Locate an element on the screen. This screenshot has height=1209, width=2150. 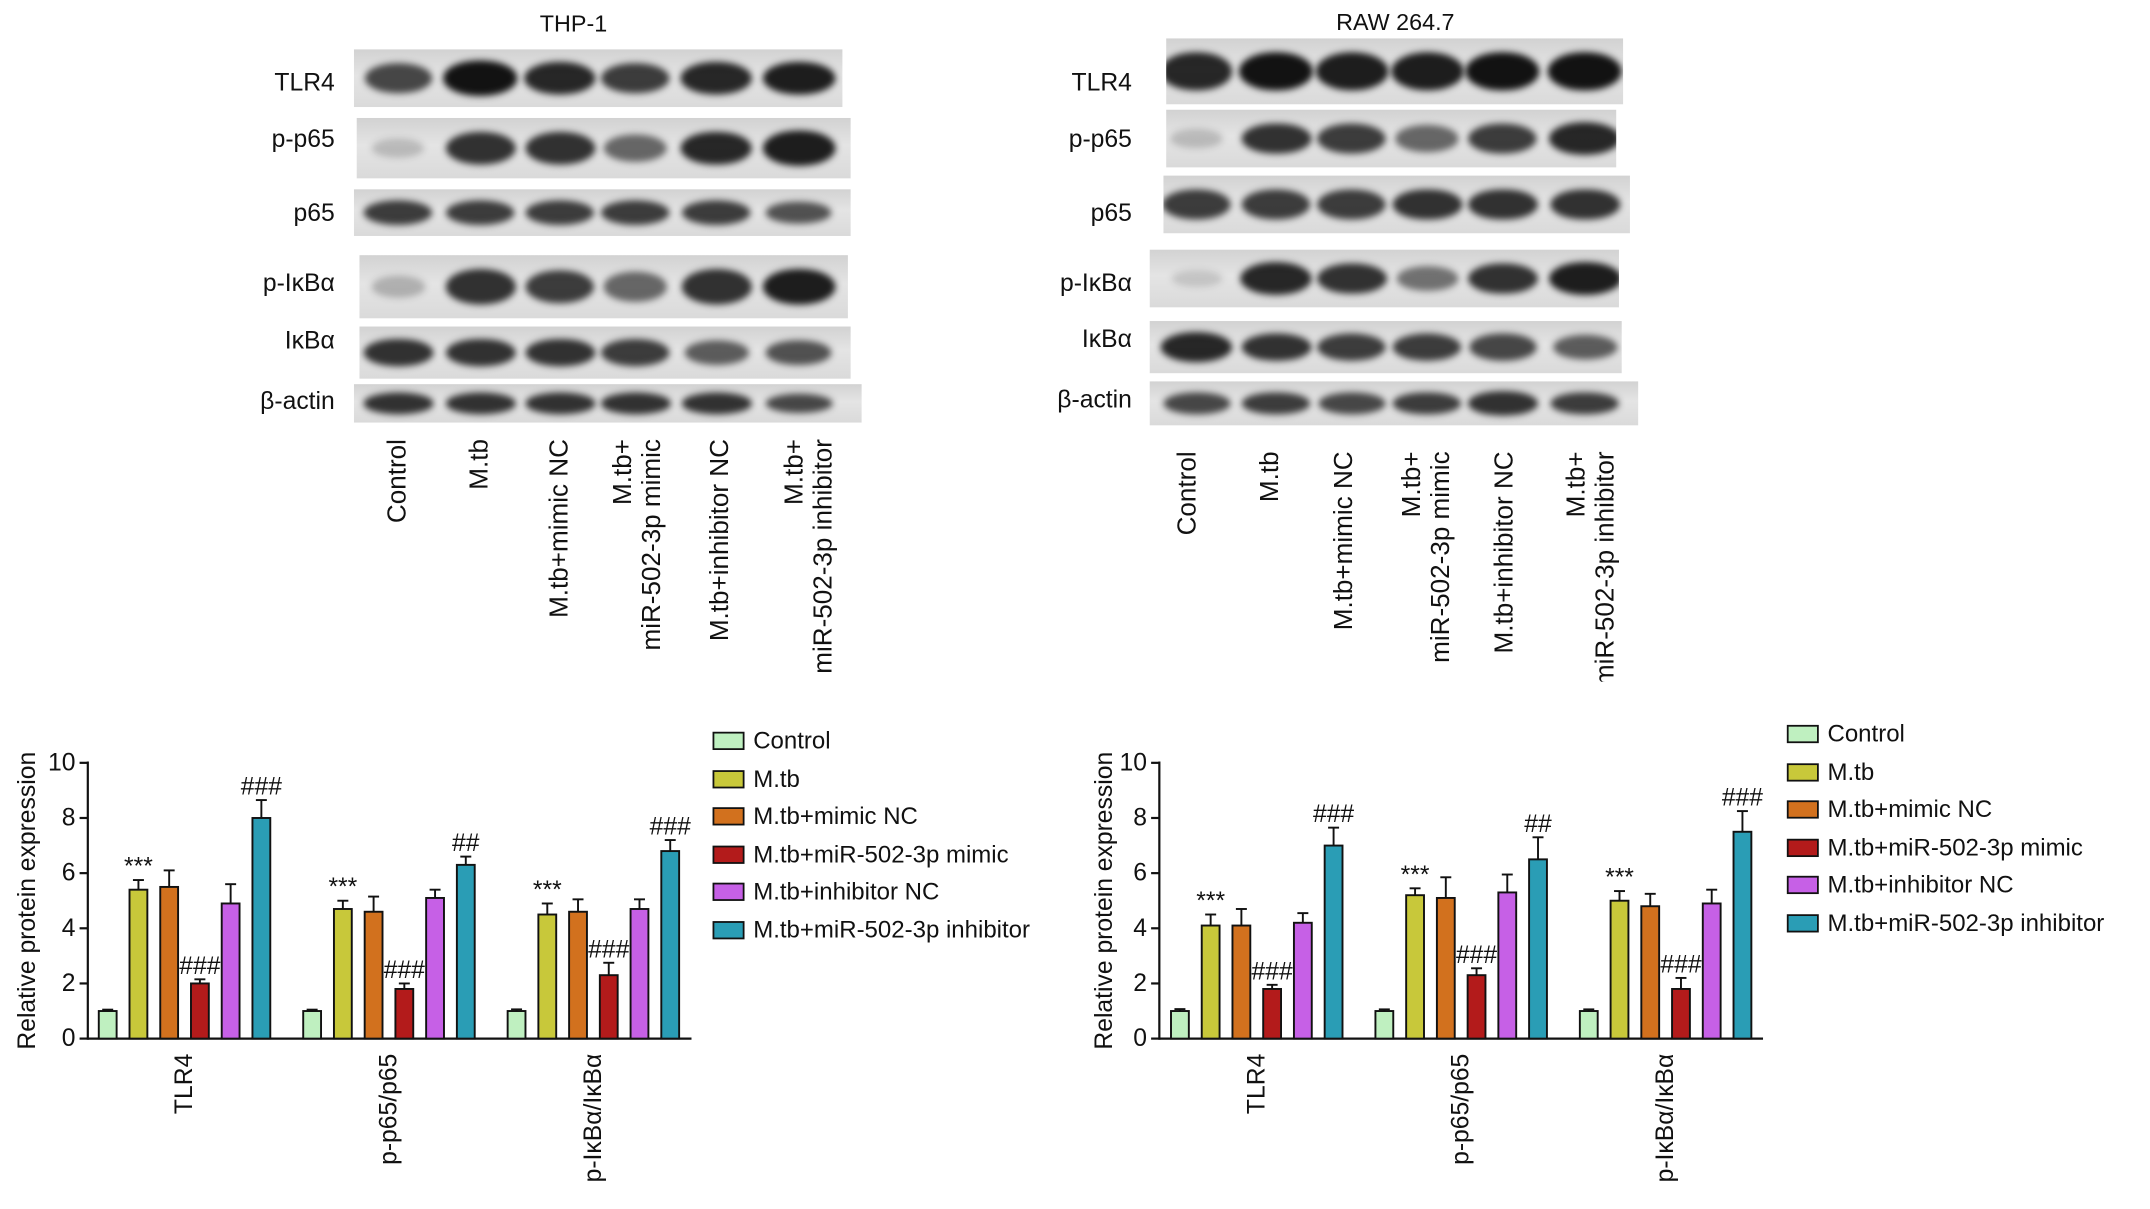
bar-m-tb-mir-502-3p-inhibitor-p-ikba-ikba is located at coordinates (1742, 935).